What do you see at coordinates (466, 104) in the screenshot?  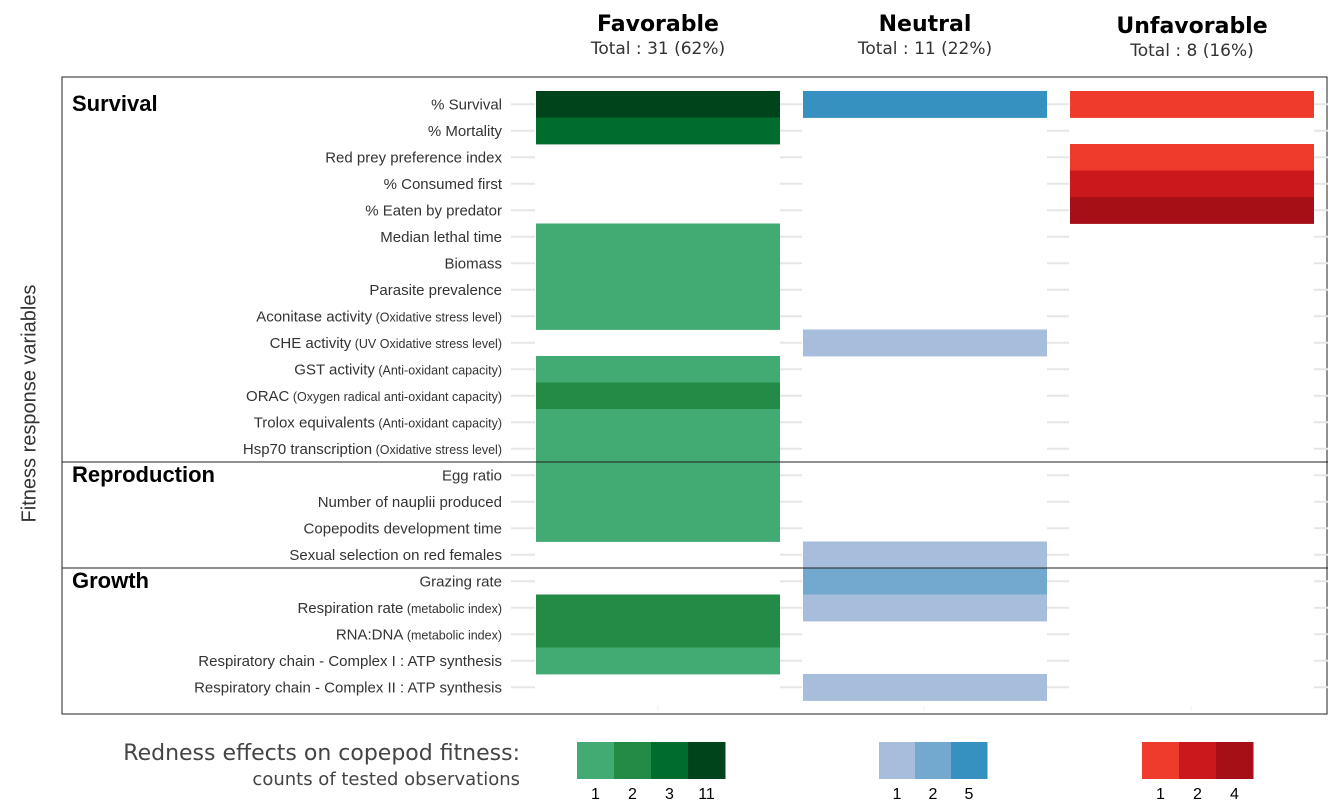 I see `row-label: % Survival` at bounding box center [466, 104].